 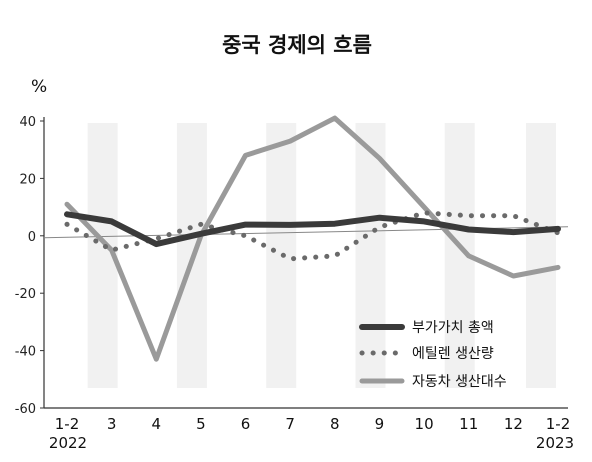 I want to click on x-tick-label: 7, so click(x=290, y=424).